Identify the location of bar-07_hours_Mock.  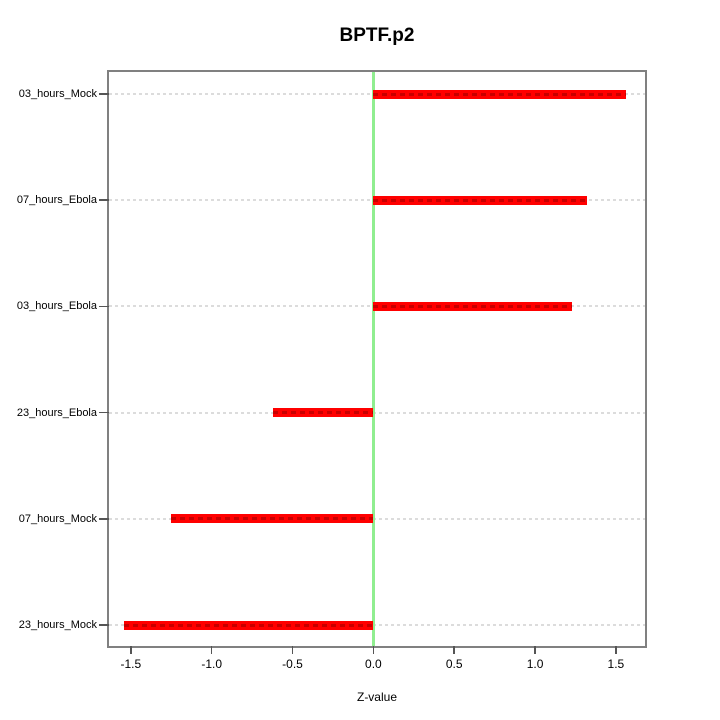
(272, 519).